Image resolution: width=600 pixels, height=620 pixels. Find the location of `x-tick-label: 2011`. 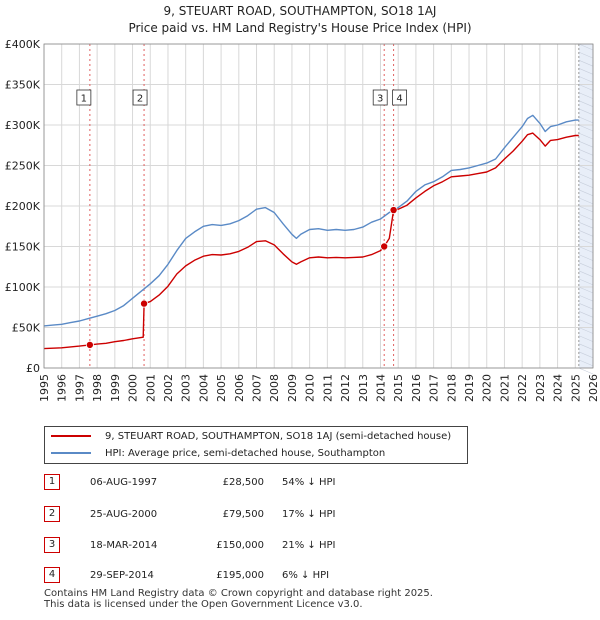

x-tick-label: 2011 is located at coordinates (327, 388).